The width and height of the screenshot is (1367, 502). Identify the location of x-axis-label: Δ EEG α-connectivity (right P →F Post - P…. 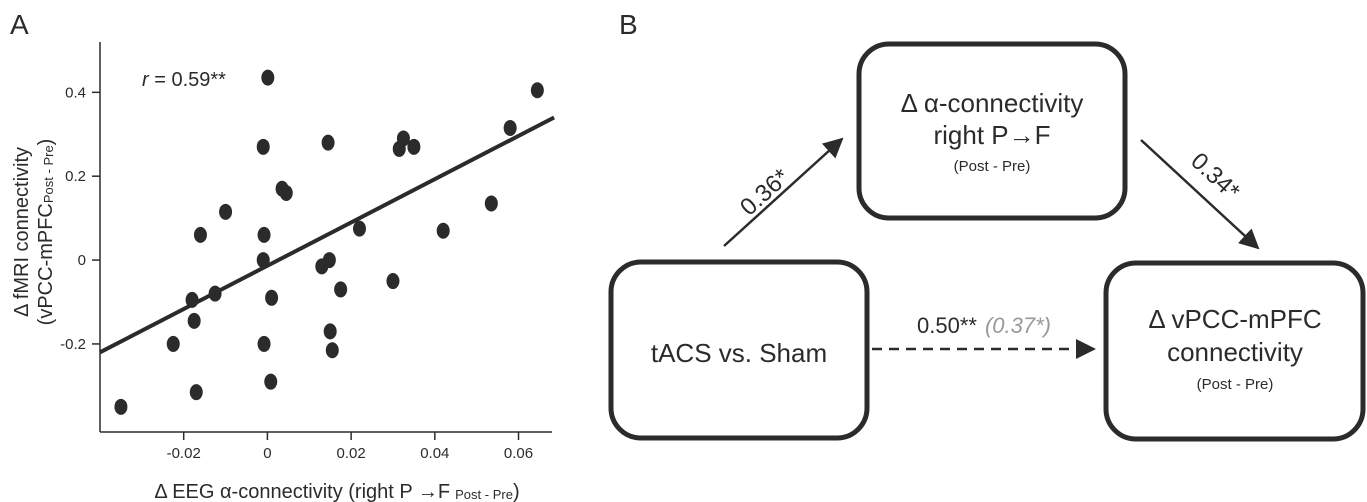
(336, 491).